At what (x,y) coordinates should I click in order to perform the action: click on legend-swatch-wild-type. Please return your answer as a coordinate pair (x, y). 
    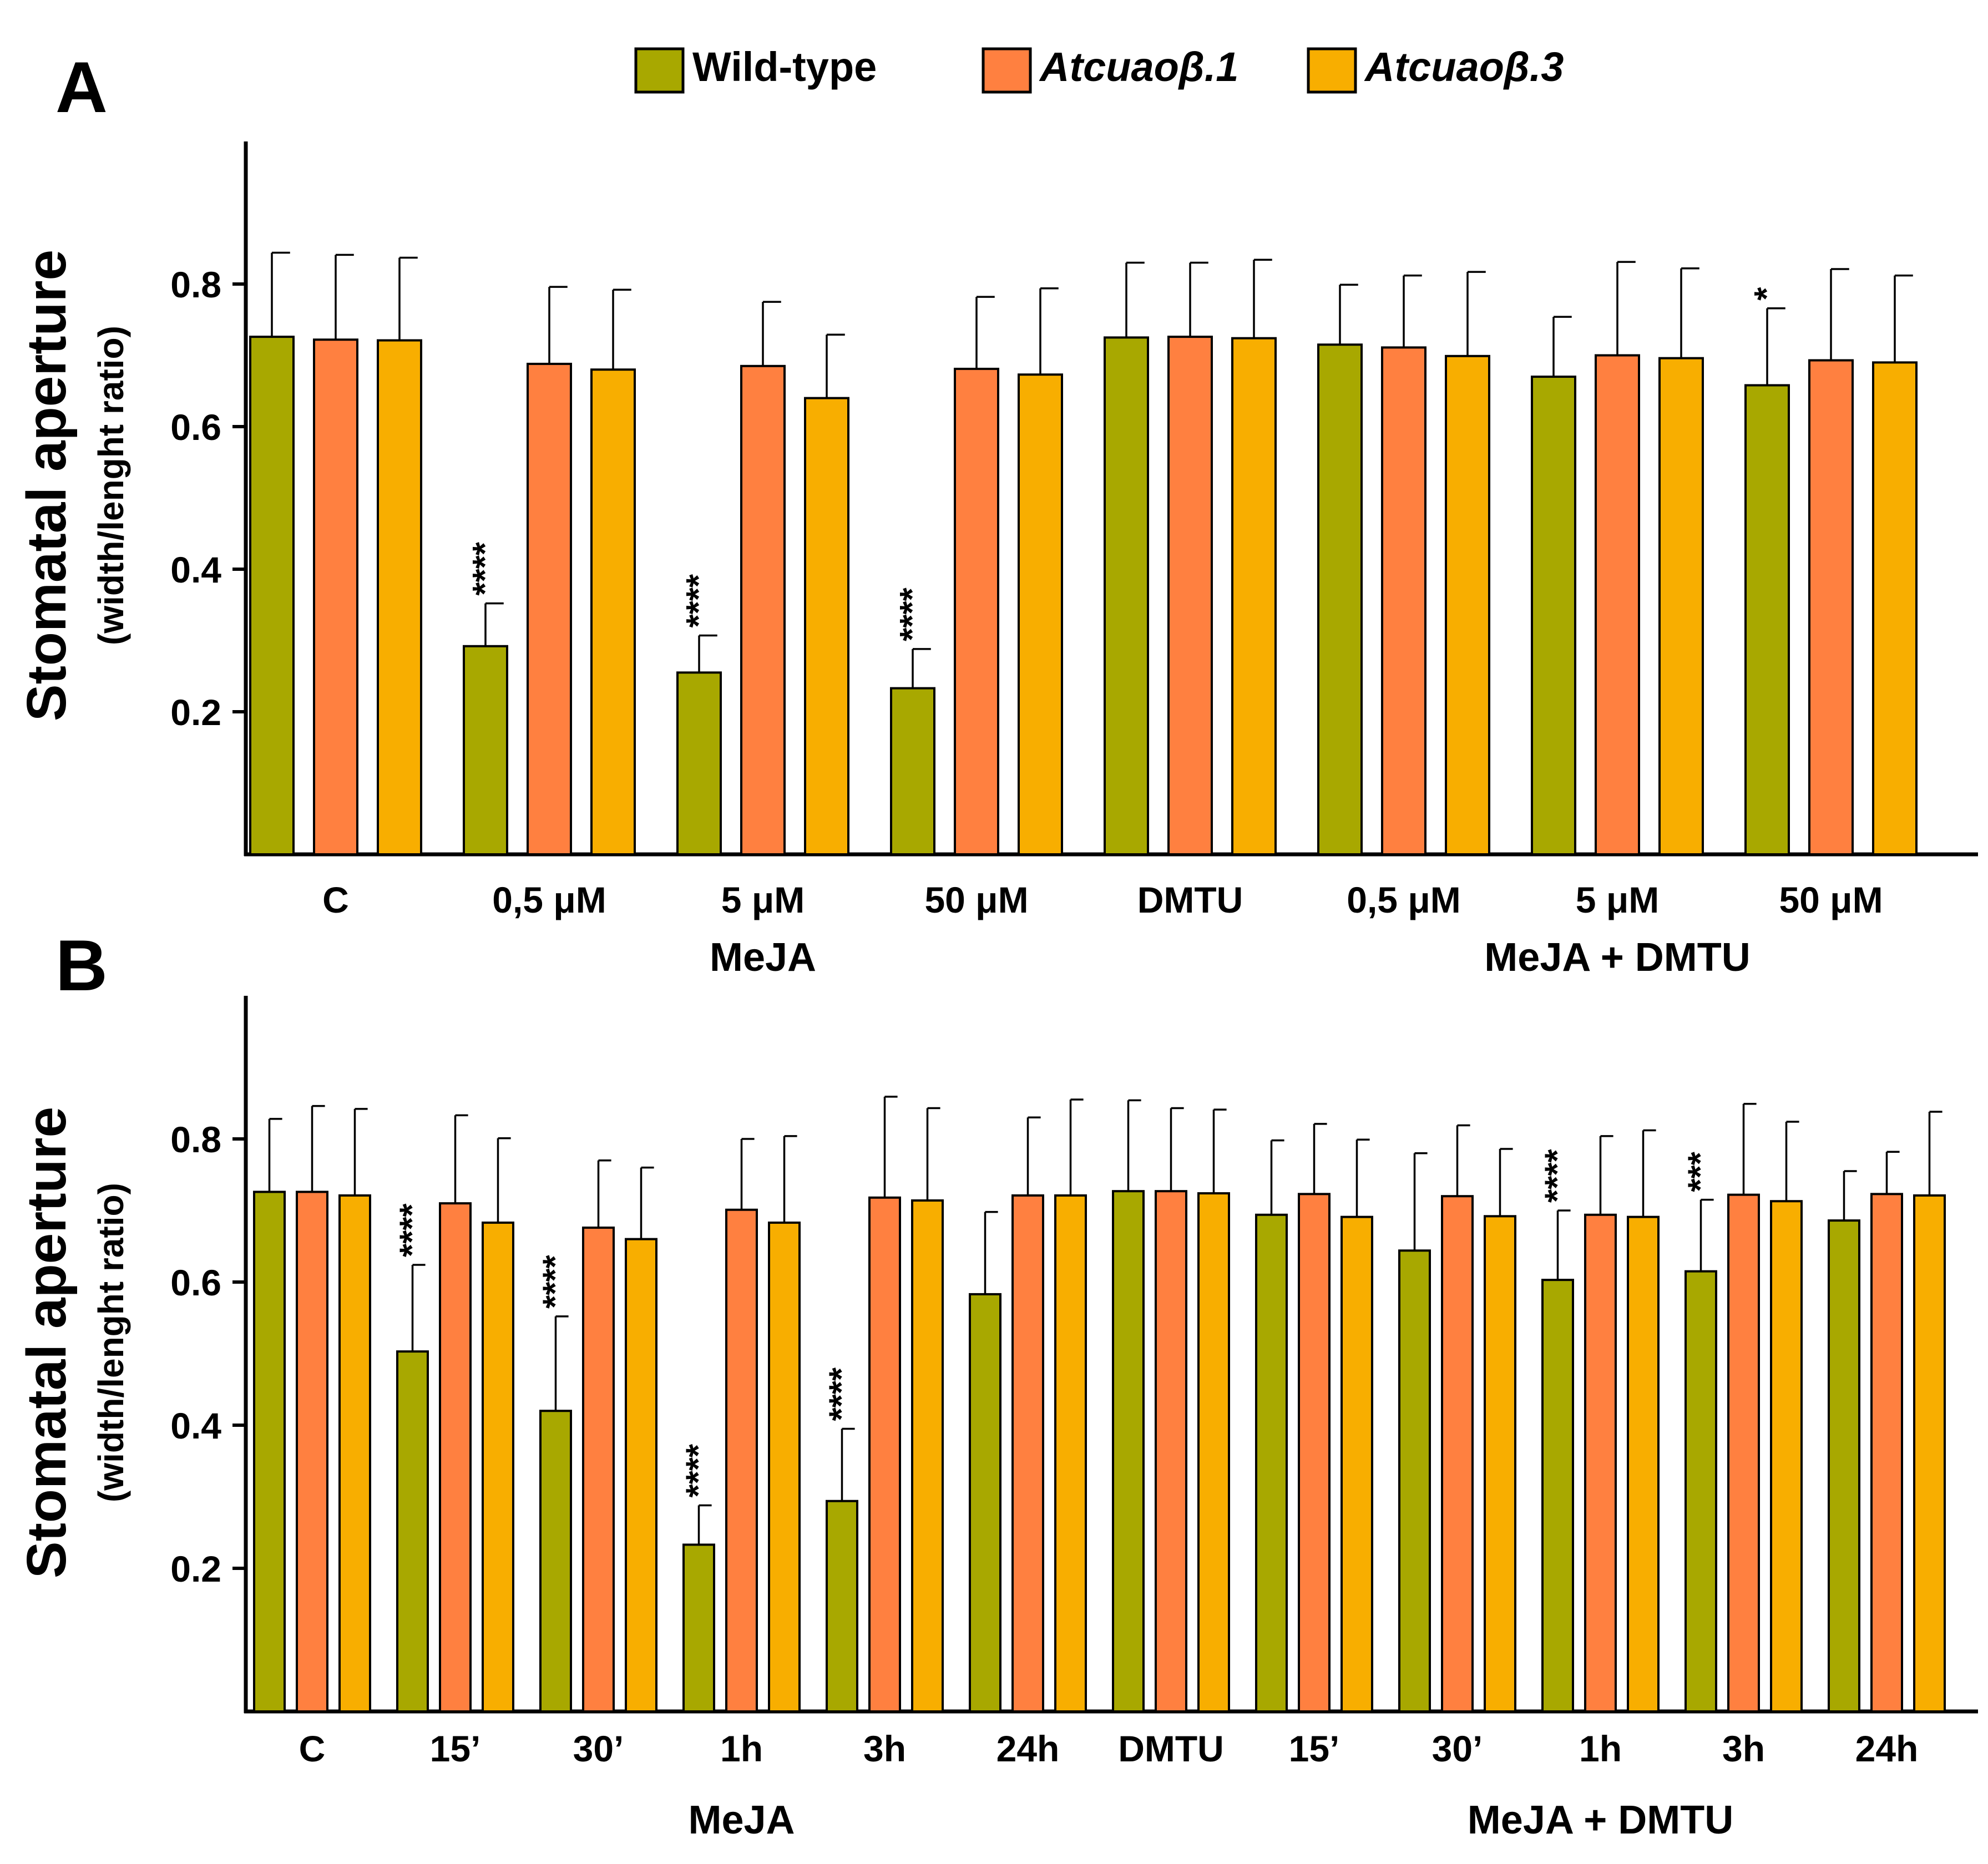
    Looking at the image, I should click on (659, 70).